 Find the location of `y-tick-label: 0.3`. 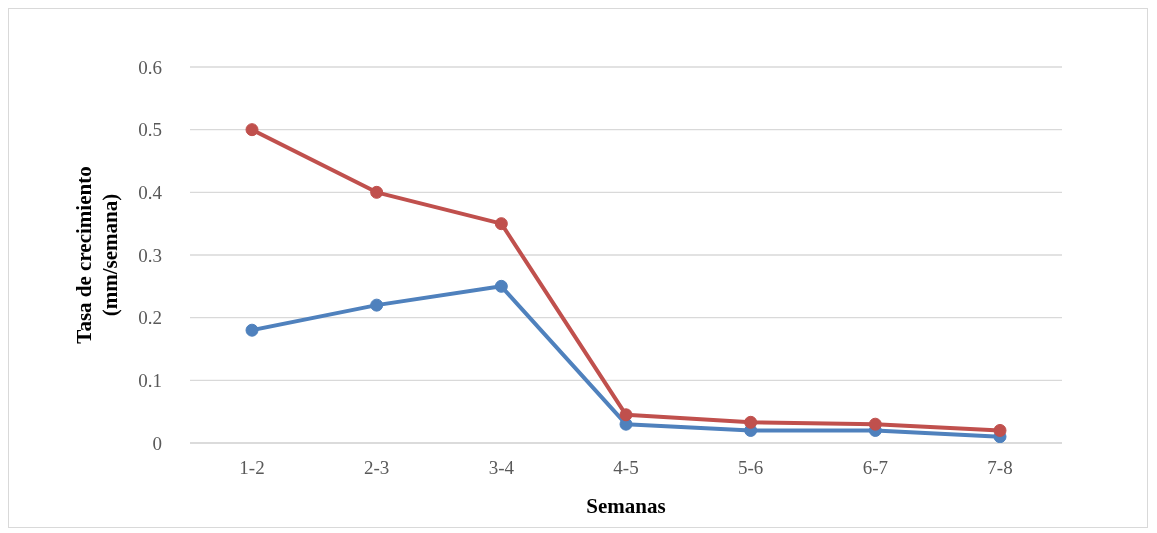

y-tick-label: 0.3 is located at coordinates (150, 255).